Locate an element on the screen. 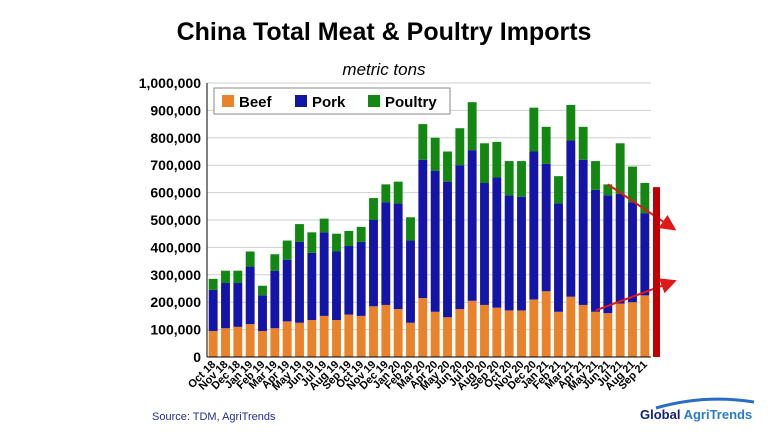 The height and width of the screenshot is (432, 768). y-tick-label: 1,000,000 is located at coordinates (170, 83).